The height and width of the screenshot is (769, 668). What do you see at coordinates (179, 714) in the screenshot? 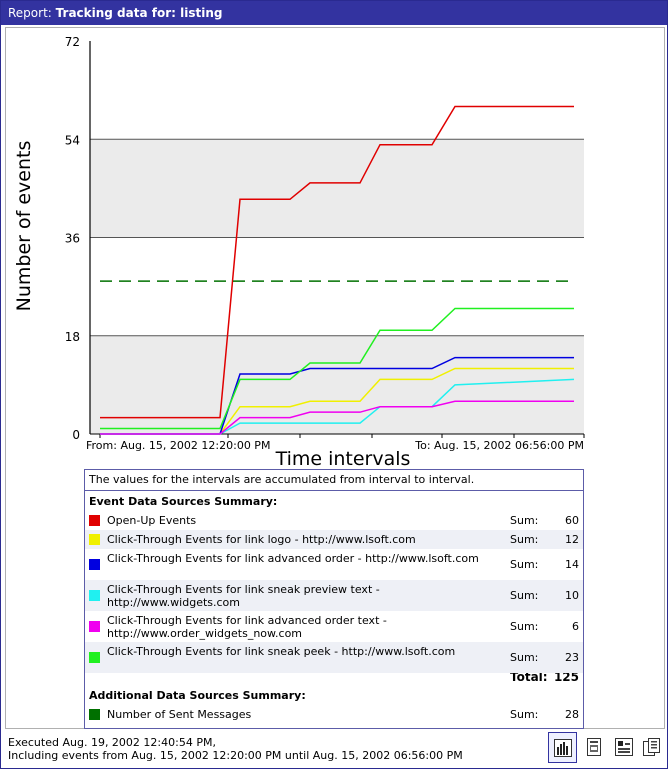
I see `source-label: Number of Sent Messages` at bounding box center [179, 714].